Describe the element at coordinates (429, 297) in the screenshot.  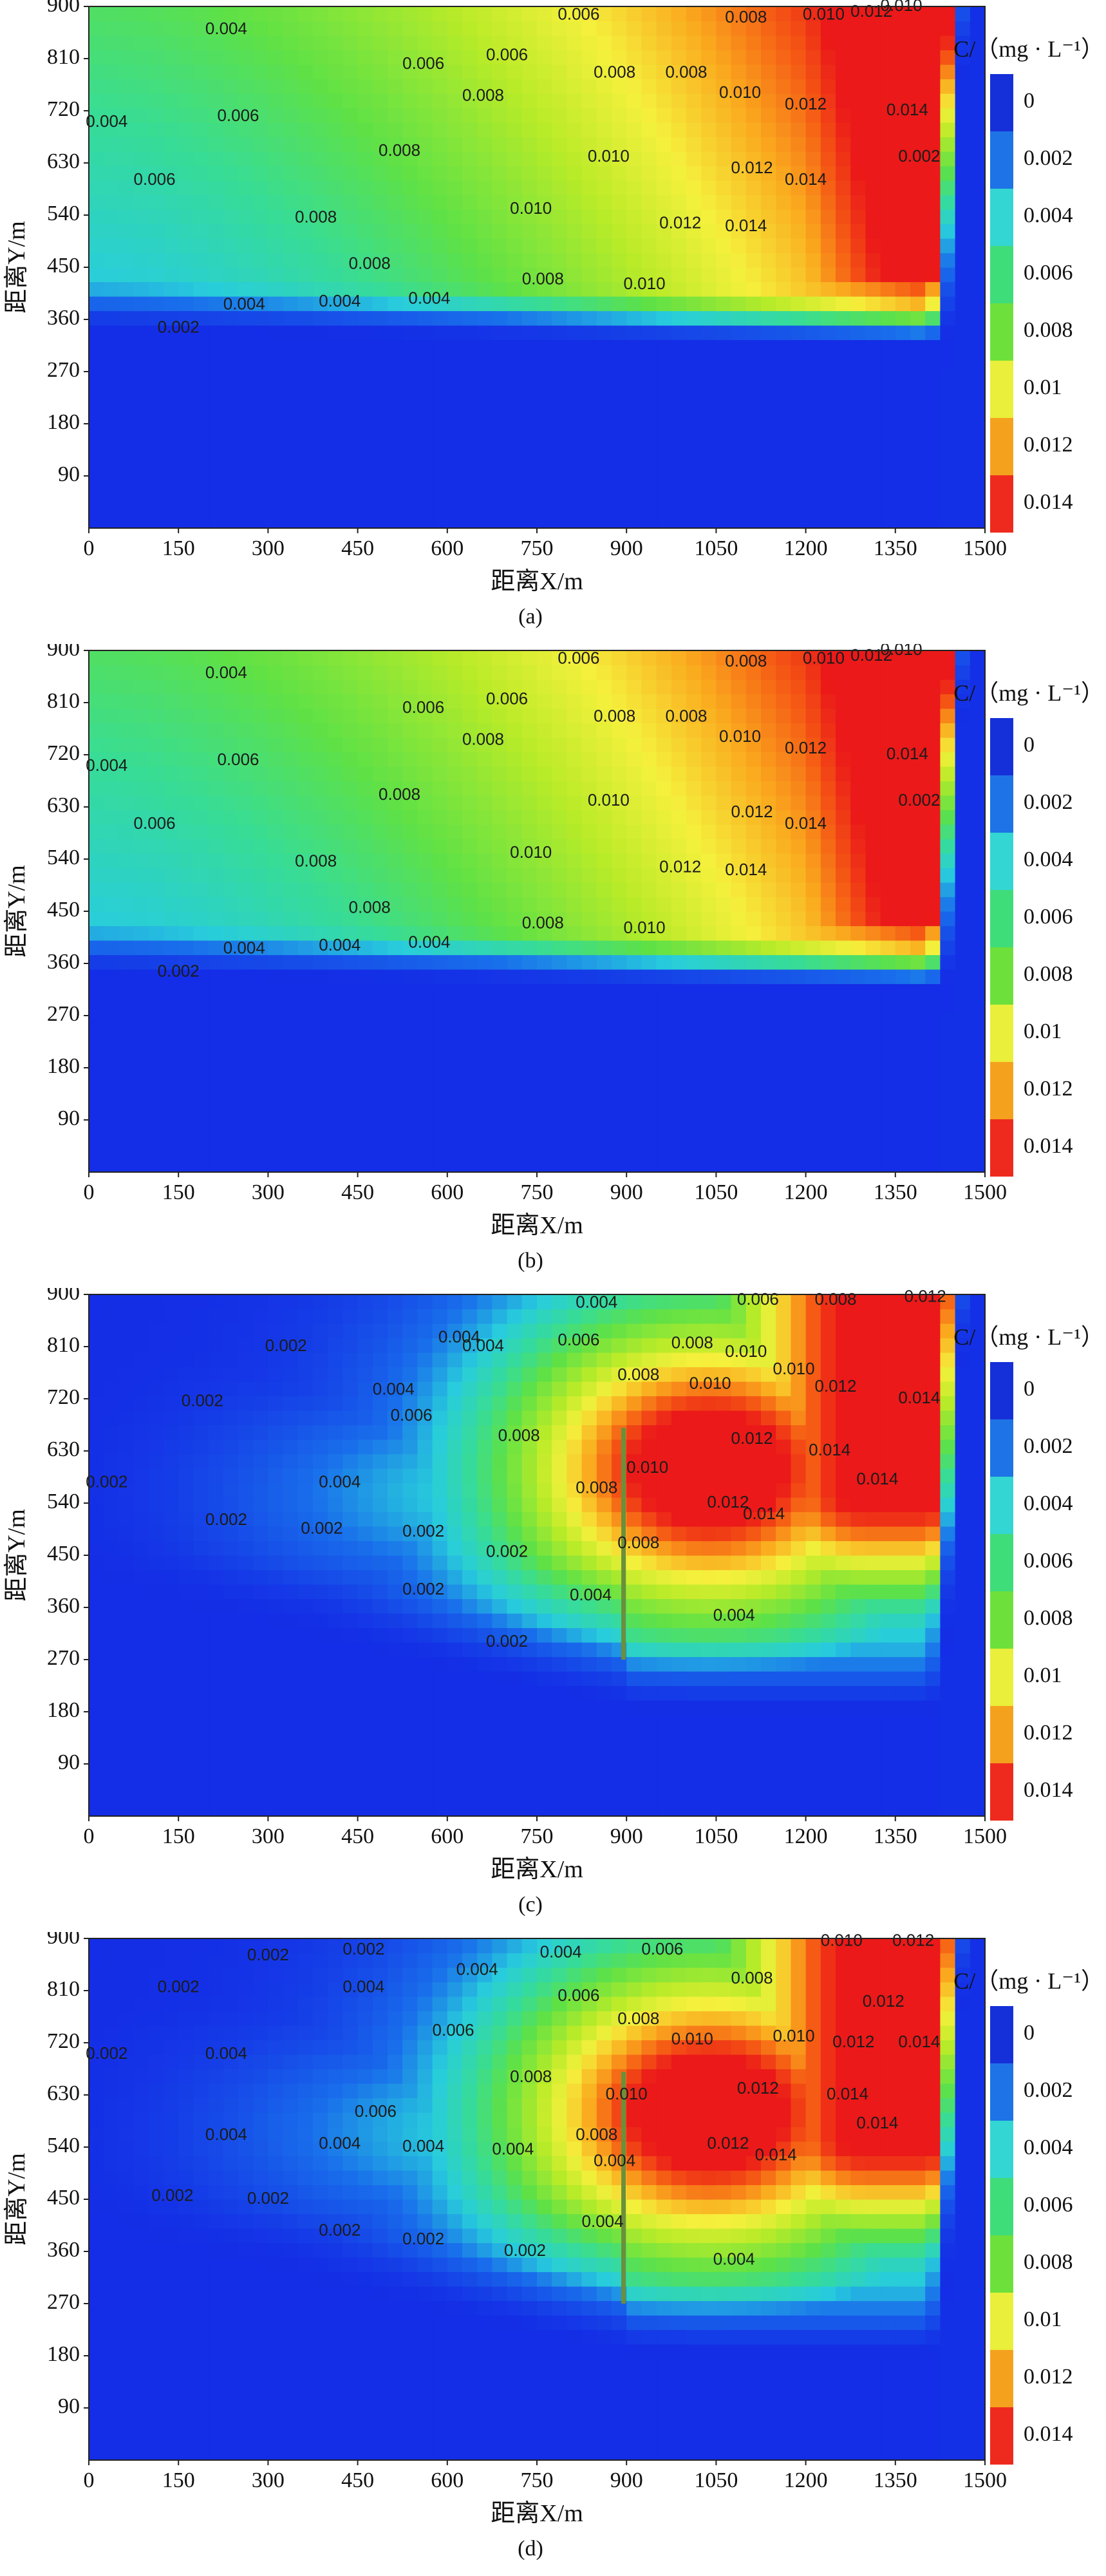
I see `contour-label: 0.004` at that location.